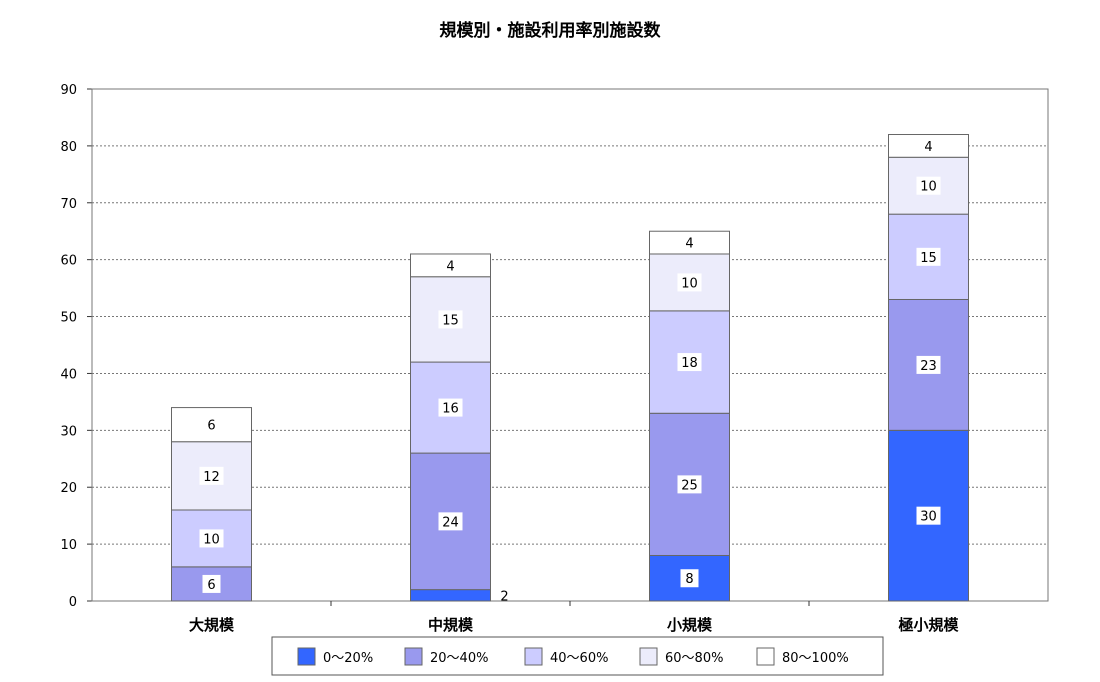  I want to click on legend-label: 60～80%, so click(694, 658).